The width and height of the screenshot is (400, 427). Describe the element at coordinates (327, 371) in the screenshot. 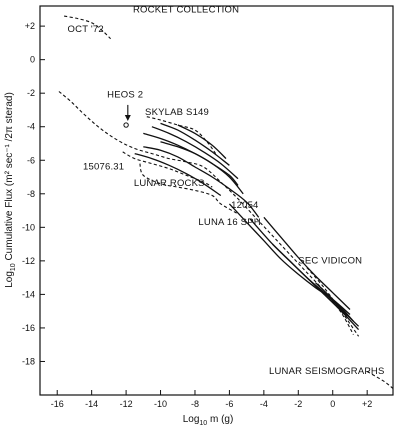

I see `annotation-label: LUNAR SEISMOGRAPHS` at that location.